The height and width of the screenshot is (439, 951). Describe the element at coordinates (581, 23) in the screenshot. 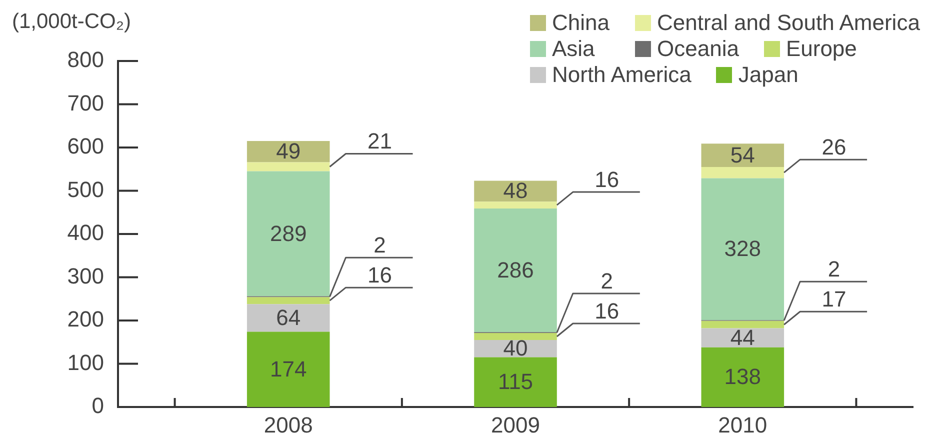

I see `legend-label: China` at that location.